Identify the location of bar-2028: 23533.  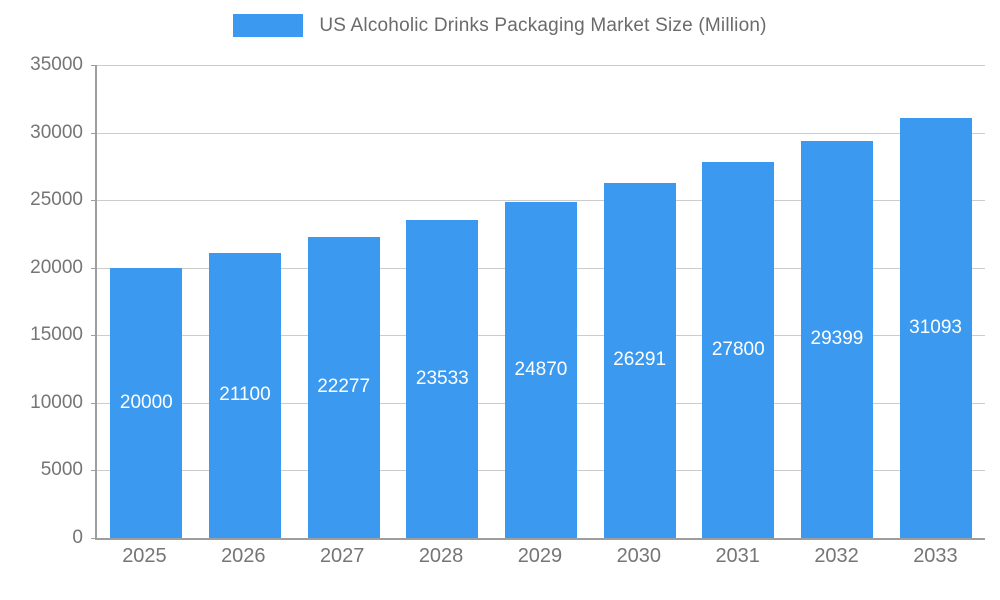
(442, 378).